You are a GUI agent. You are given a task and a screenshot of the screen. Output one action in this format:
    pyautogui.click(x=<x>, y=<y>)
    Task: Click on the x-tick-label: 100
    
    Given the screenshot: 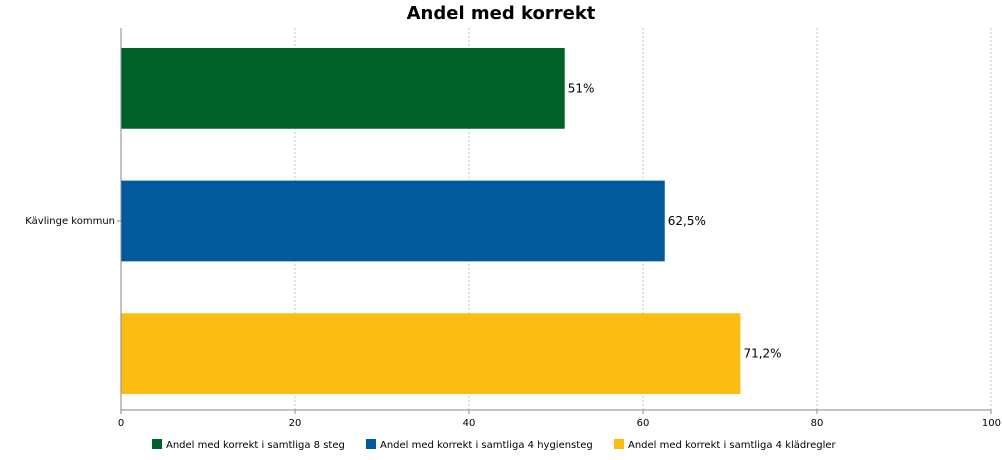 What is the action you would take?
    pyautogui.click(x=991, y=423)
    